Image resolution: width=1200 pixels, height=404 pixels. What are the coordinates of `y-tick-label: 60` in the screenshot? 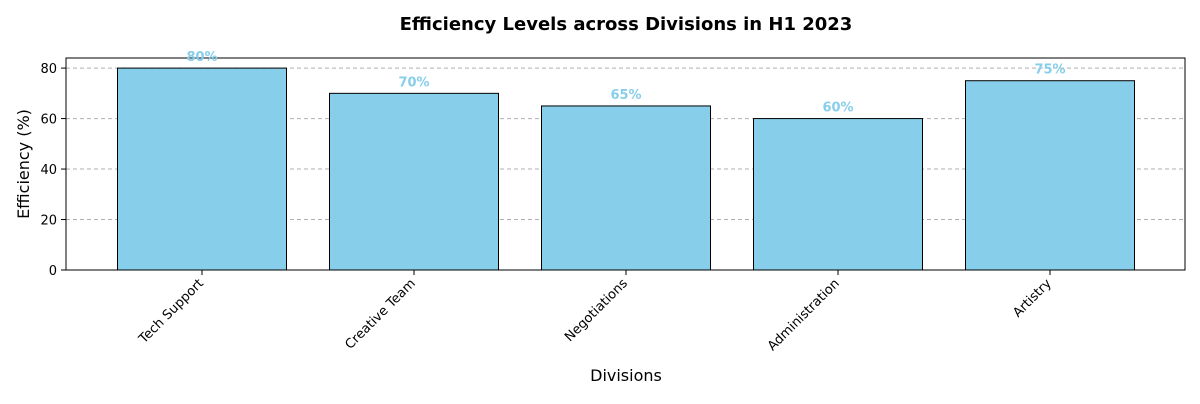 It's located at (48, 120).